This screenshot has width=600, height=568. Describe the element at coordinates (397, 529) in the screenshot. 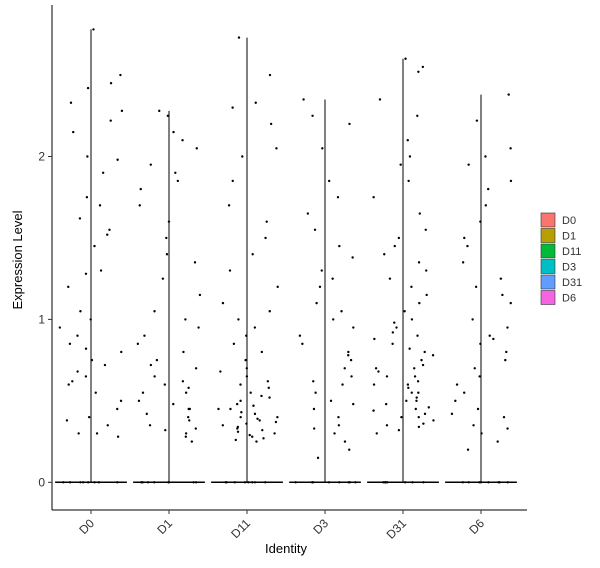

I see `x-tick-label: D31` at that location.